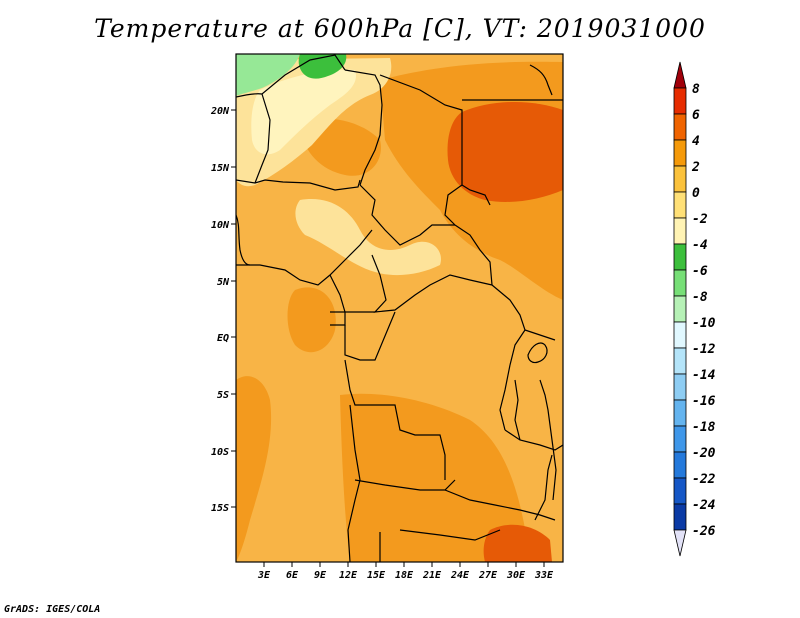 This screenshot has height=618, width=800. What do you see at coordinates (460, 575) in the screenshot?
I see `lon-label: 24E` at bounding box center [460, 575].